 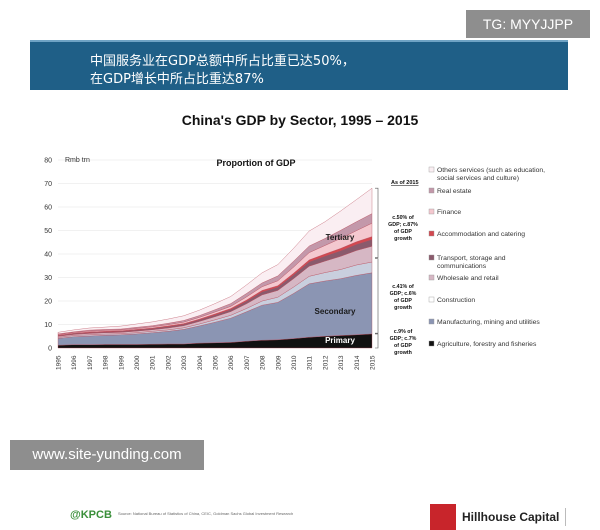 I want to click on x-tick-1999: 1999, so click(x=121, y=362).